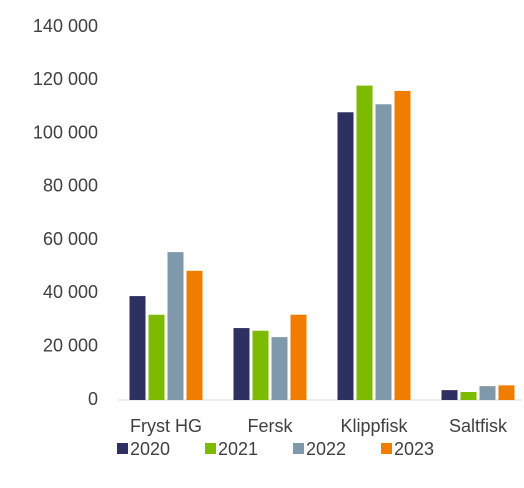  Describe the element at coordinates (271, 426) in the screenshot. I see `x-tick-label: Fersk` at that location.